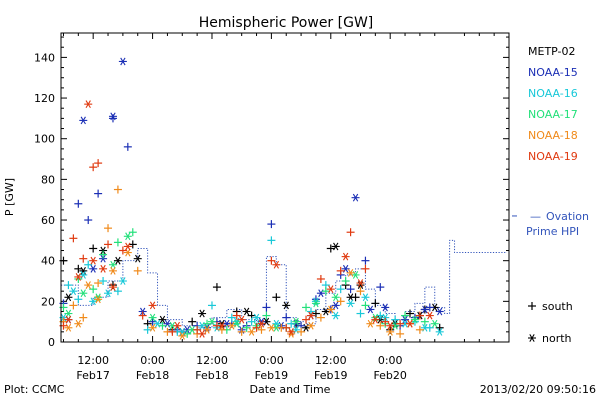 This screenshot has width=600, height=400. Describe the element at coordinates (557, 338) in the screenshot. I see `legend-north-label: north` at that location.